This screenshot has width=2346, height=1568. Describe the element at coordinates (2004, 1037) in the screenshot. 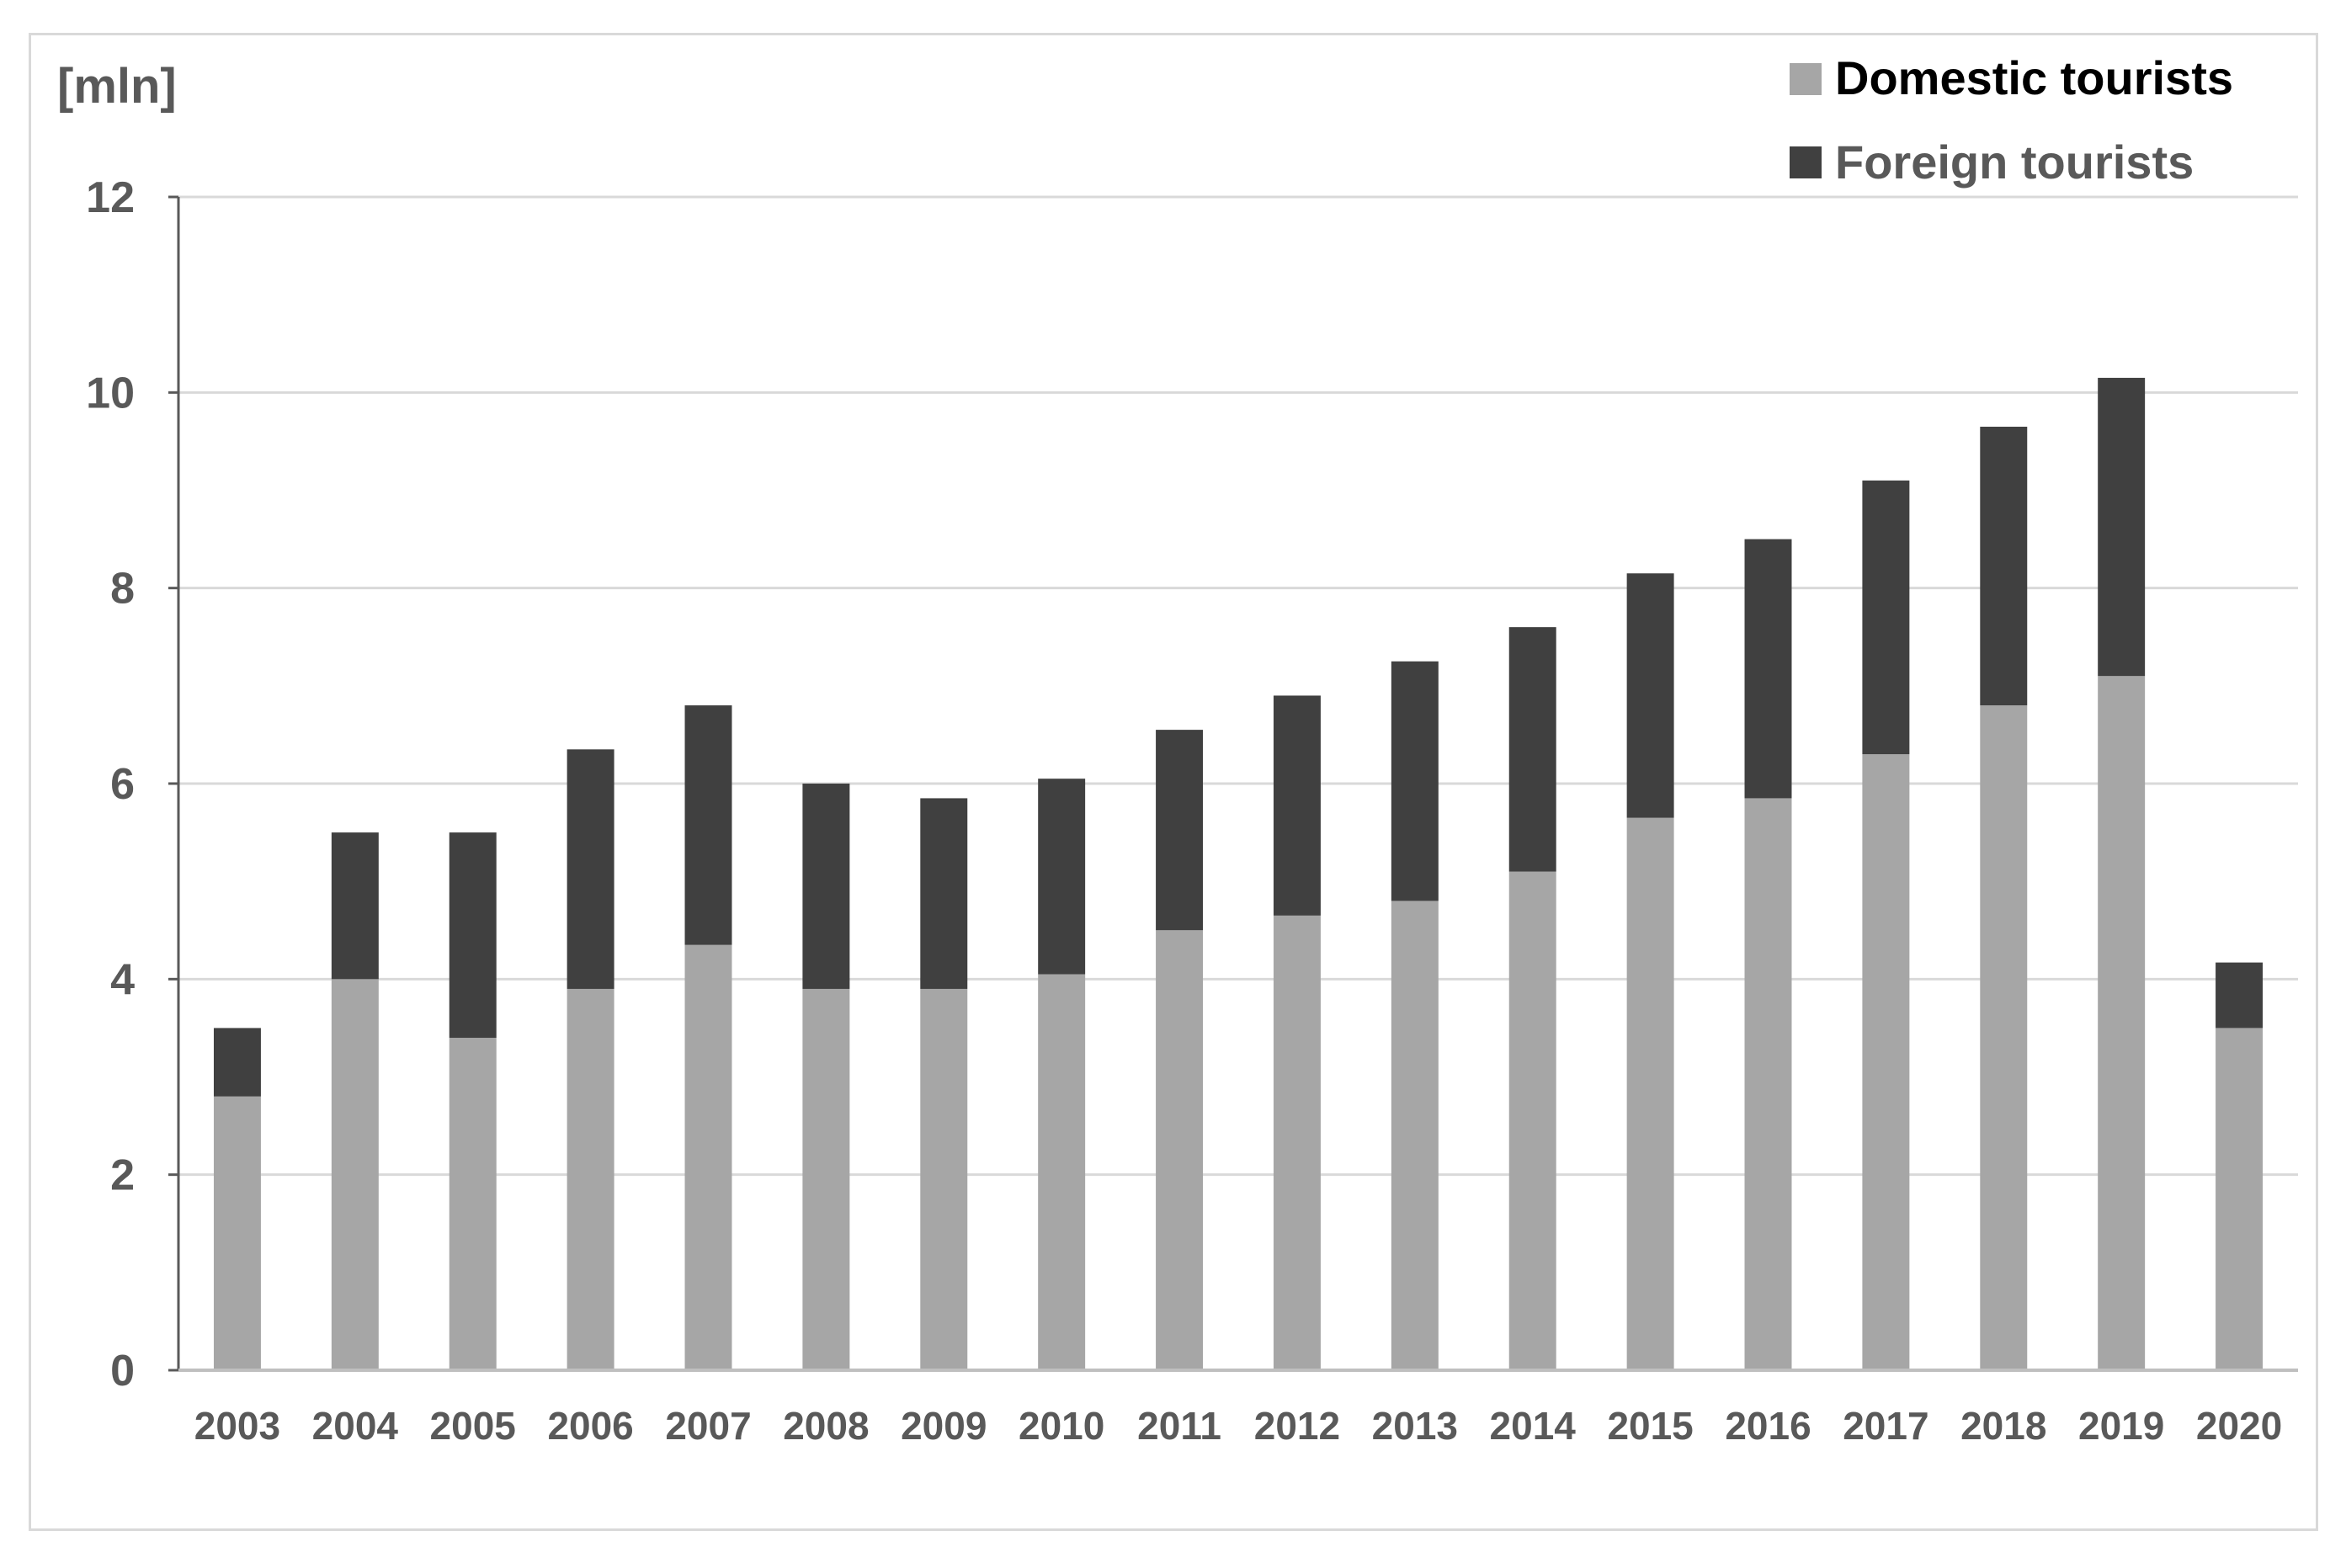

I see `bar-domestic-2018` at that location.